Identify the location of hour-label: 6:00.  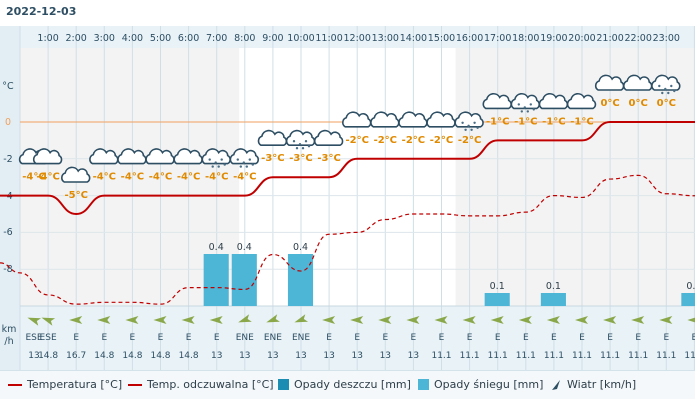
(188, 38).